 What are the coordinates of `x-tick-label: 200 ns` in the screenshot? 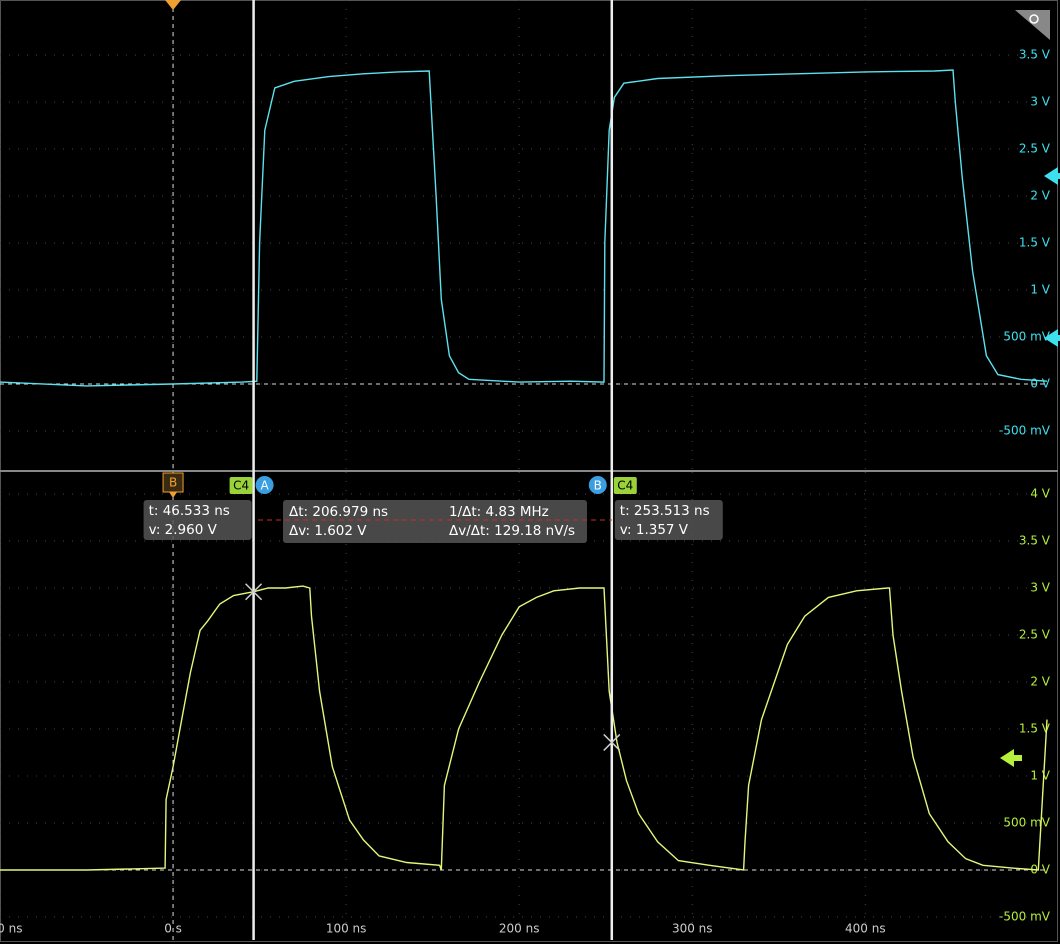 It's located at (519, 929).